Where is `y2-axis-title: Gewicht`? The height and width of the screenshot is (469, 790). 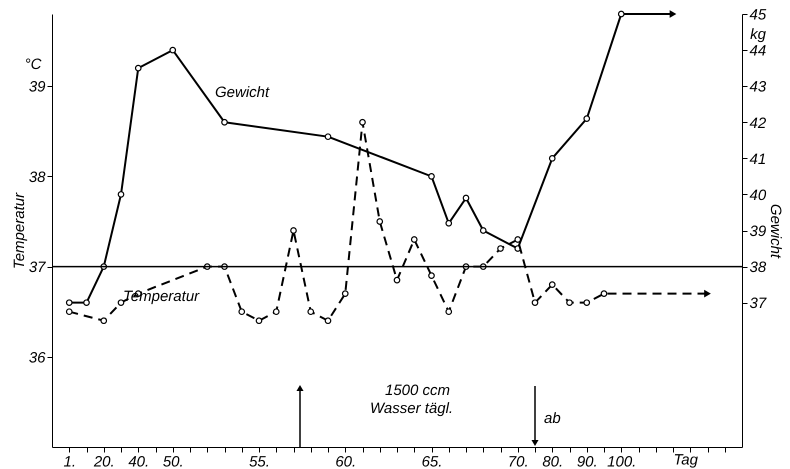 y2-axis-title: Gewicht is located at coordinates (775, 231).